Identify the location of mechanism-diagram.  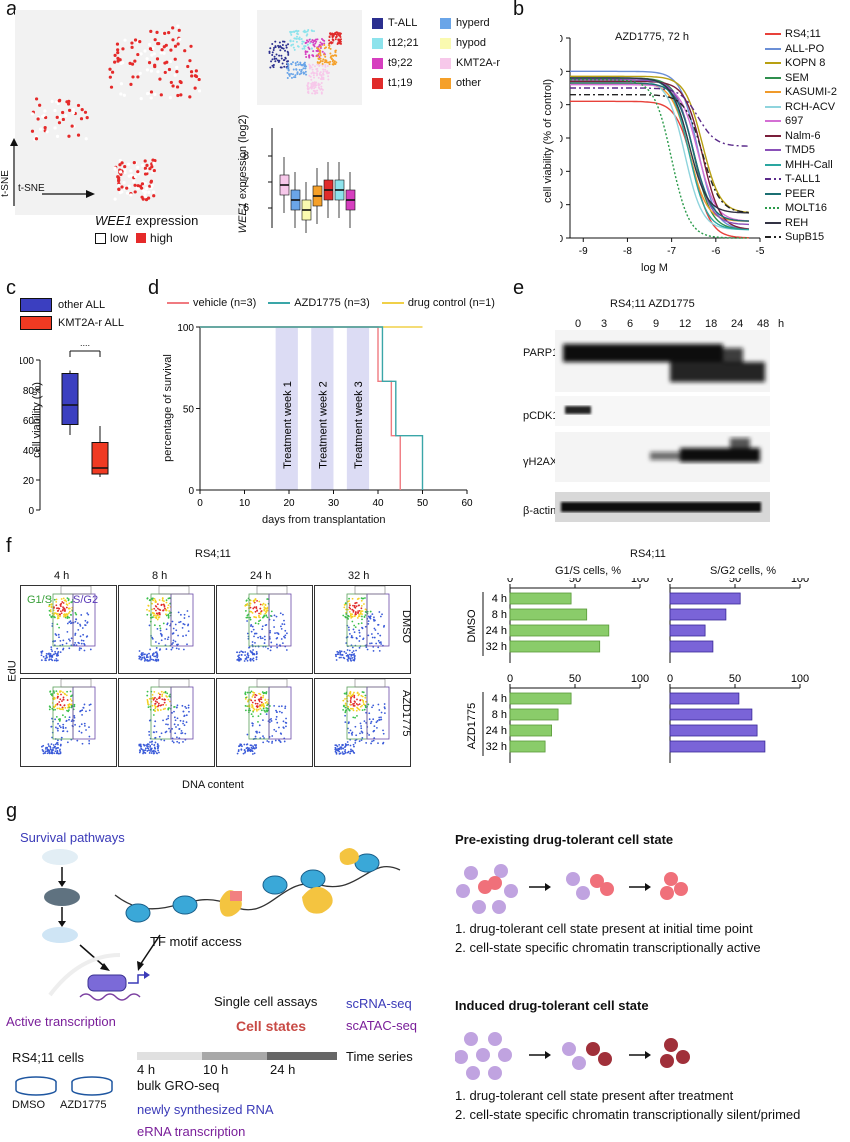
(230, 940).